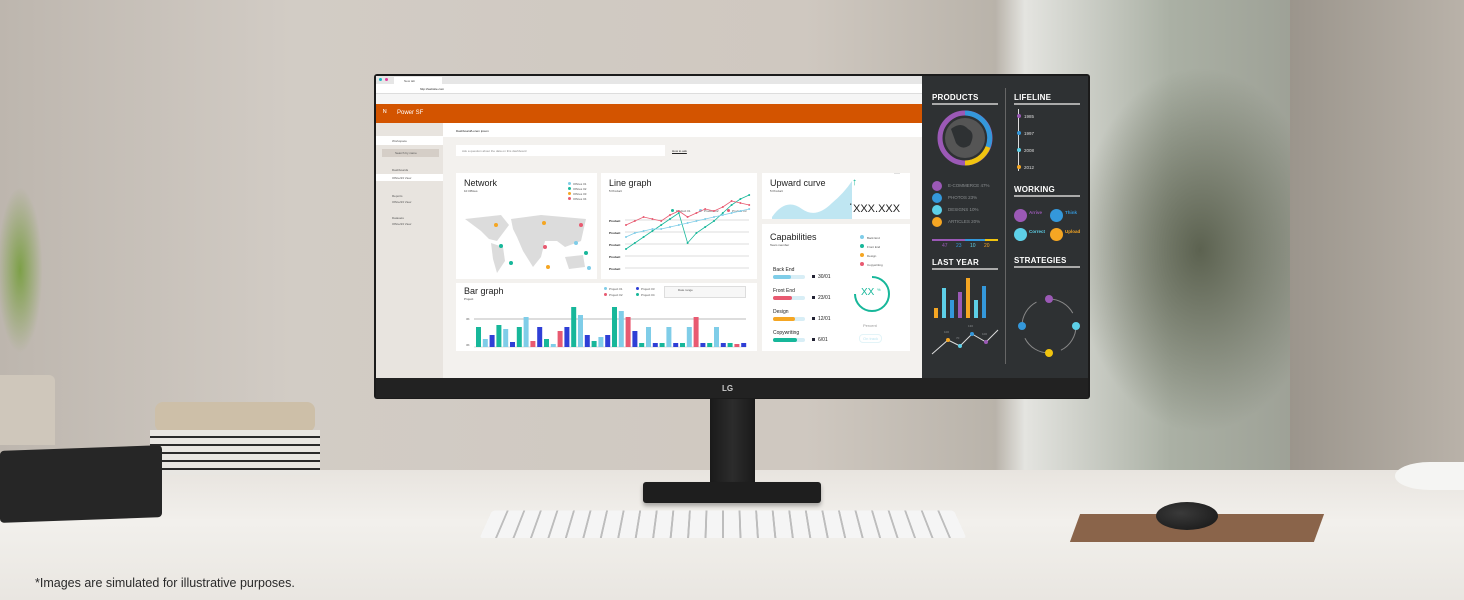 The height and width of the screenshot is (600, 1464). I want to click on plant, so click(30, 265).